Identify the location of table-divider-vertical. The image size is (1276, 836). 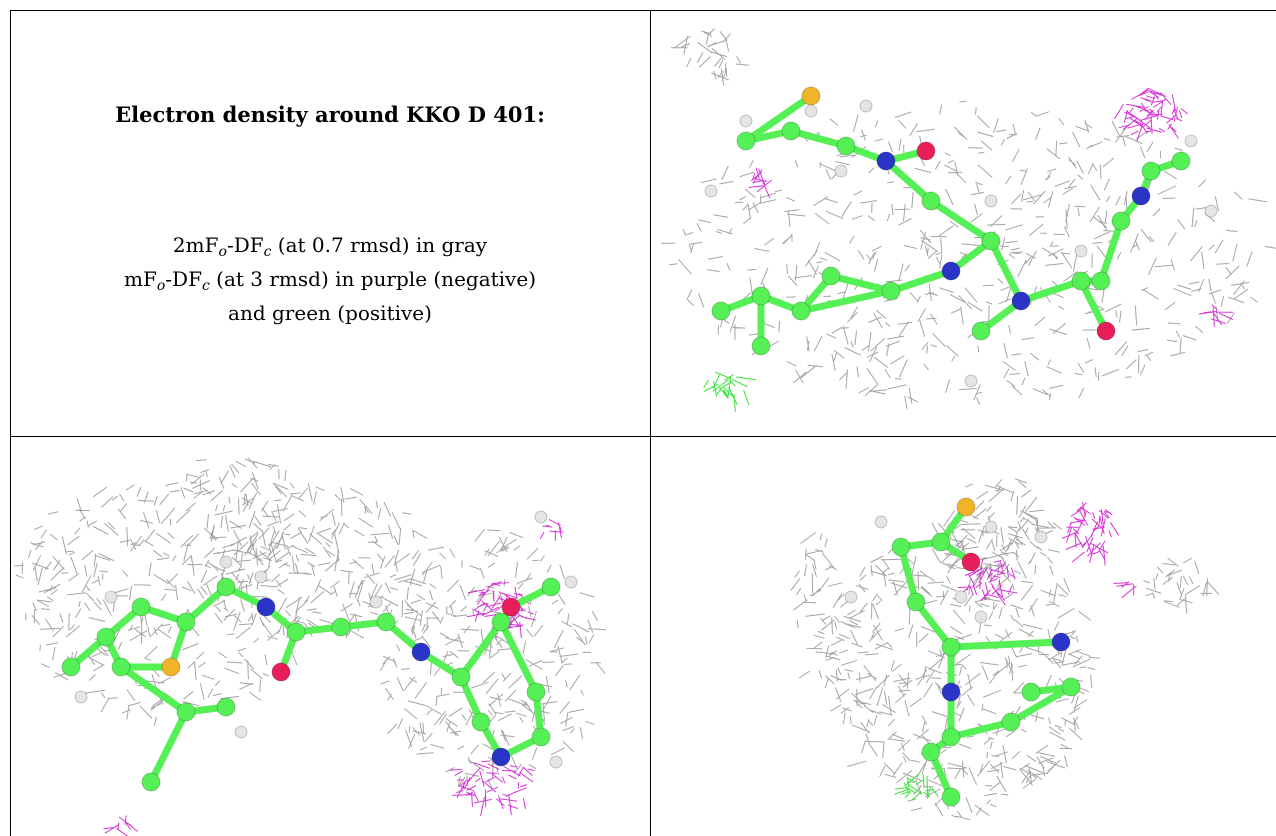
(650, 423).